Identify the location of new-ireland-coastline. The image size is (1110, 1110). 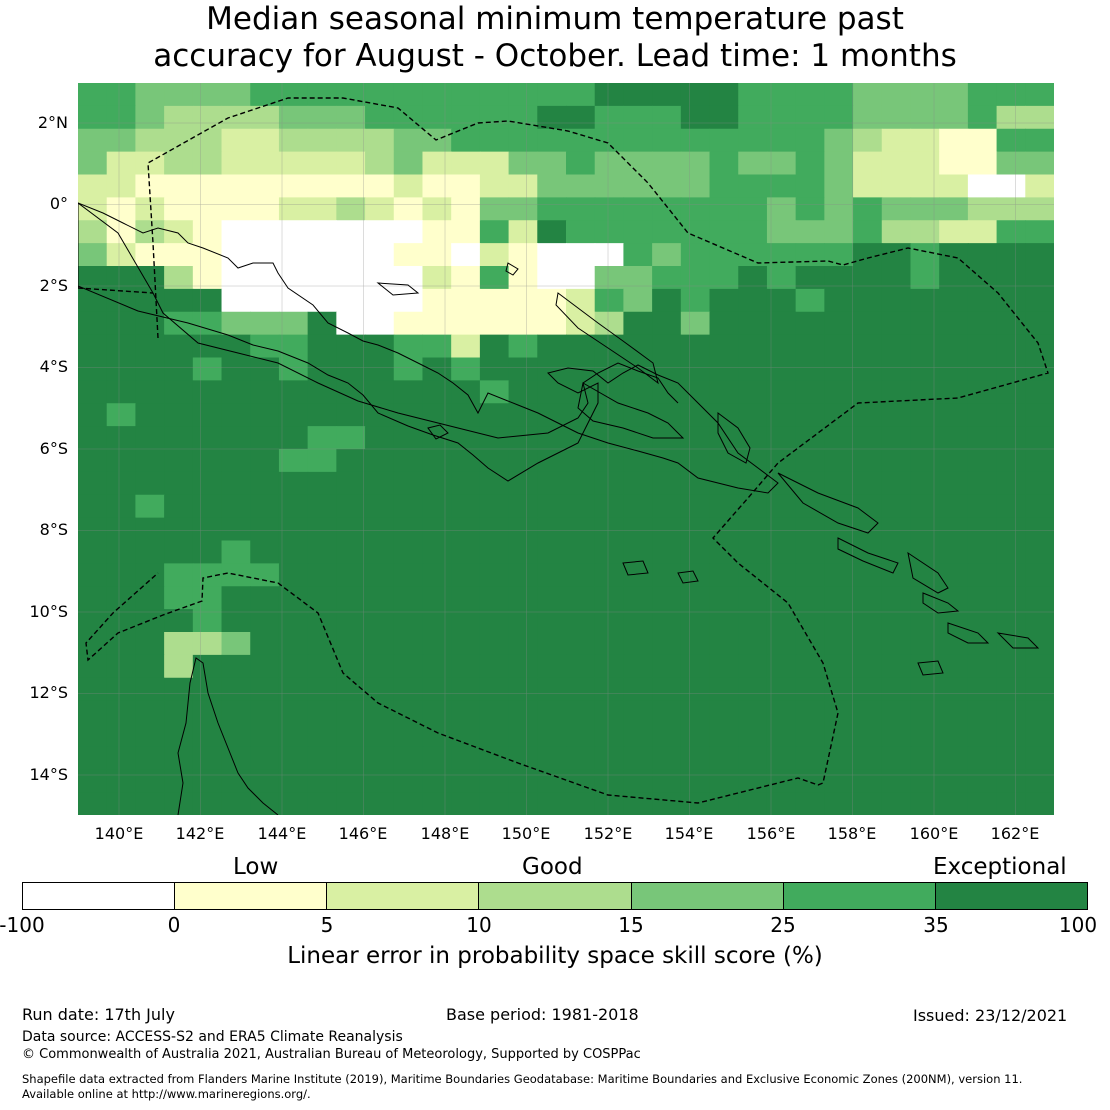
(607, 338).